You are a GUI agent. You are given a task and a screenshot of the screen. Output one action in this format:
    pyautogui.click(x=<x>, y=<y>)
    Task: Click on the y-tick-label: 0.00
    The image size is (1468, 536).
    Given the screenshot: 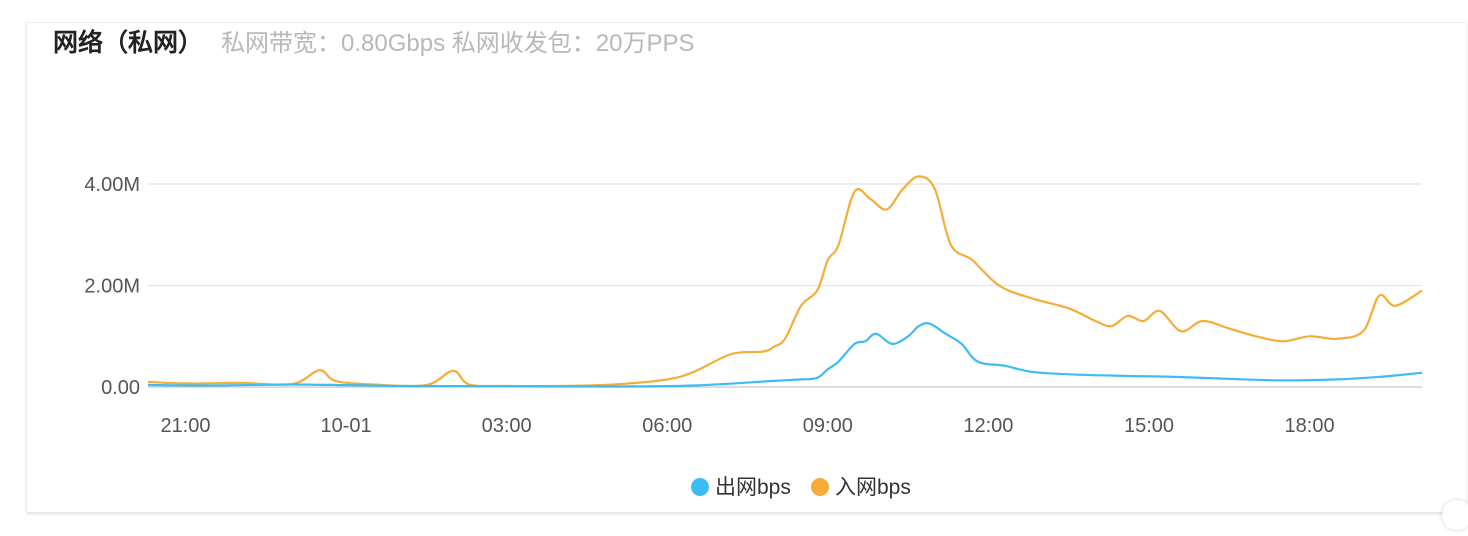 What is the action you would take?
    pyautogui.click(x=120, y=388)
    